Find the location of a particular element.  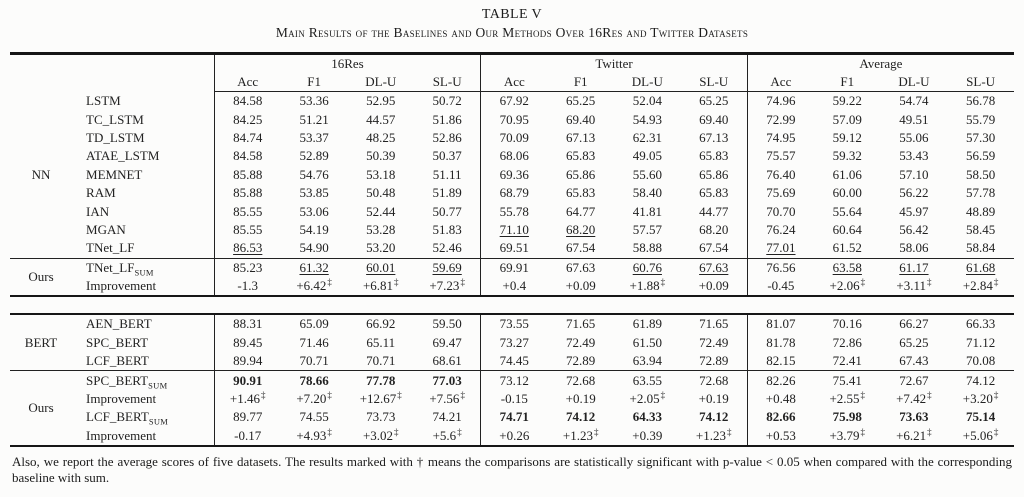

value-text: +2.55 is located at coordinates (844, 399).